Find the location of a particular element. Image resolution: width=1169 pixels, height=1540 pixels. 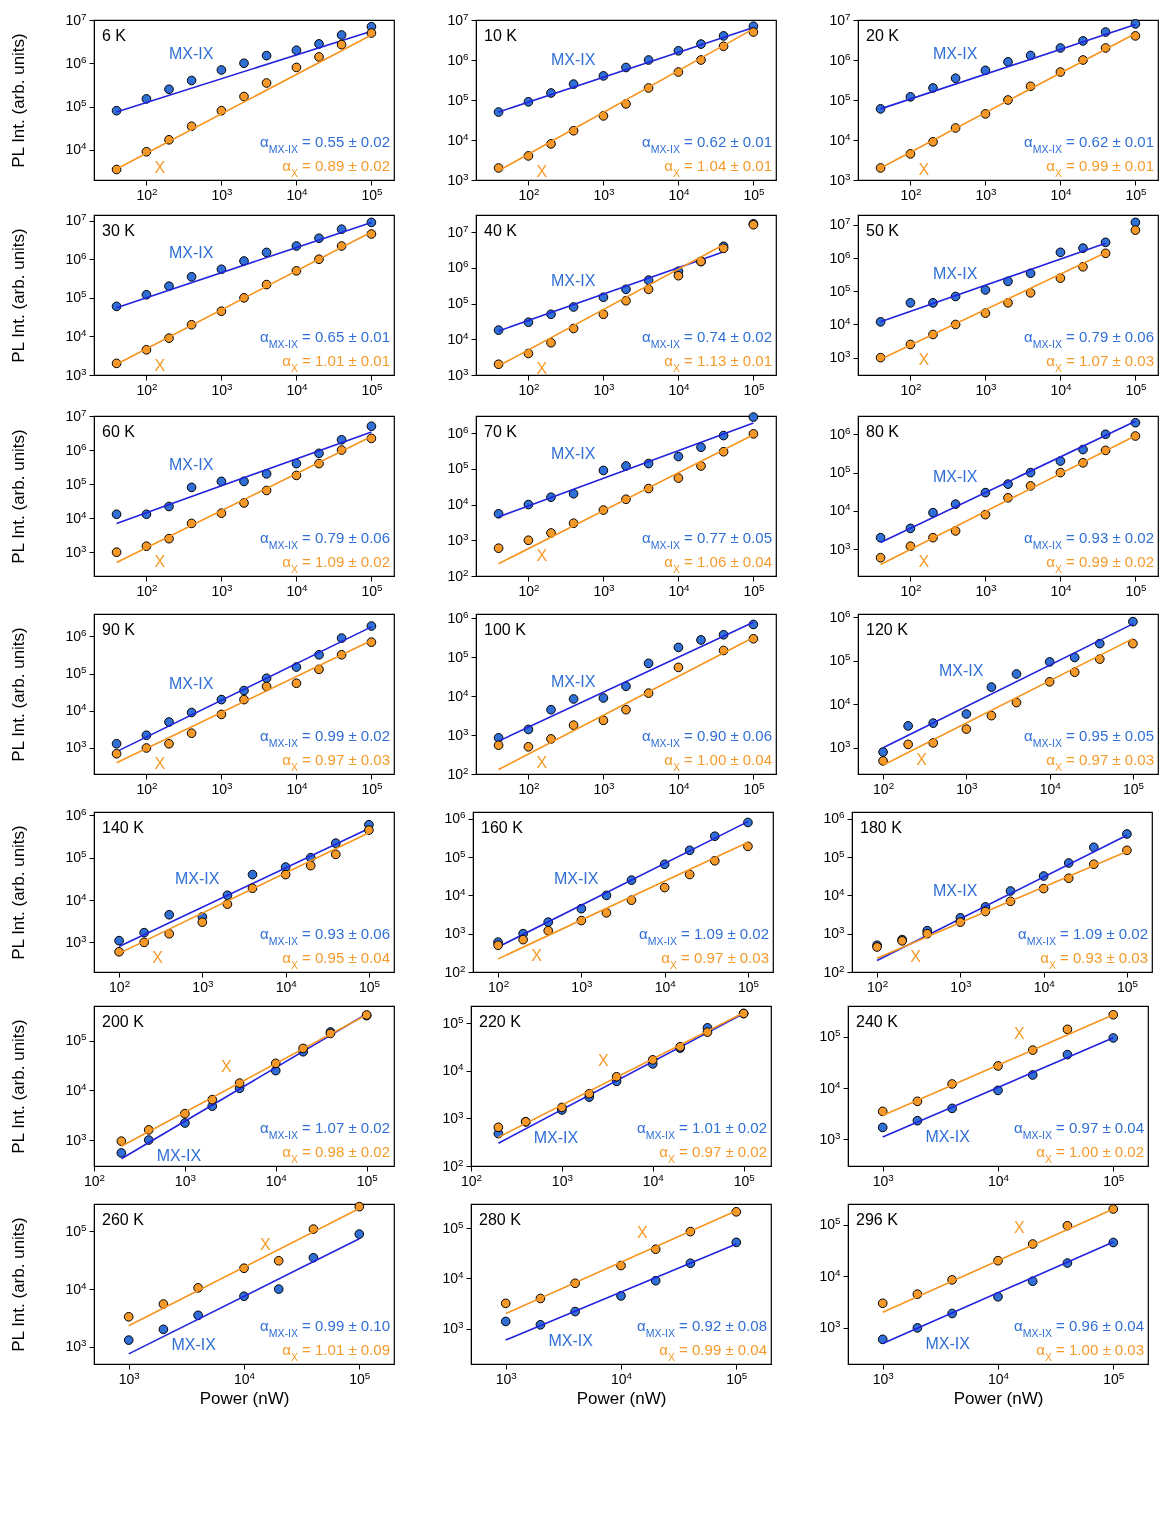

annotation: α$_{MX-IX}$ = 0.92 ± 0.08 is located at coordinates (702, 1328).